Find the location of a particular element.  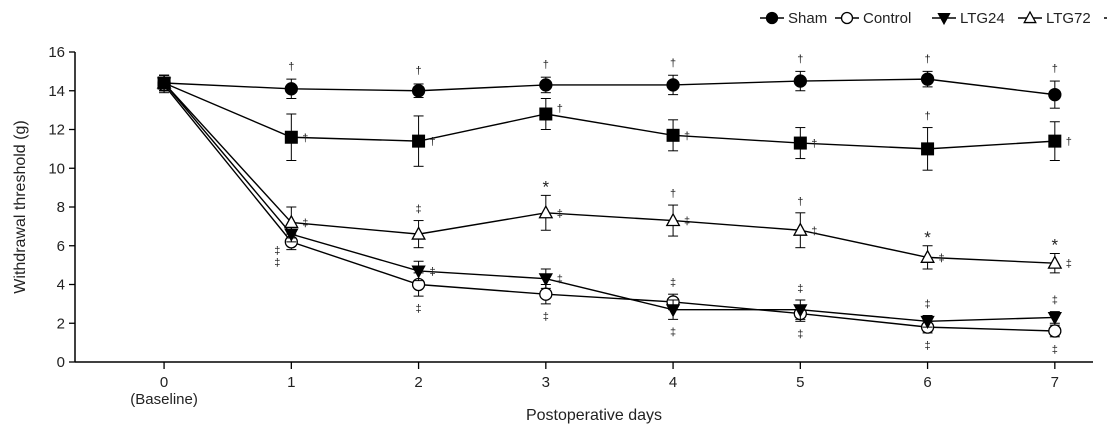

legend-label: LTG24 is located at coordinates (982, 18).